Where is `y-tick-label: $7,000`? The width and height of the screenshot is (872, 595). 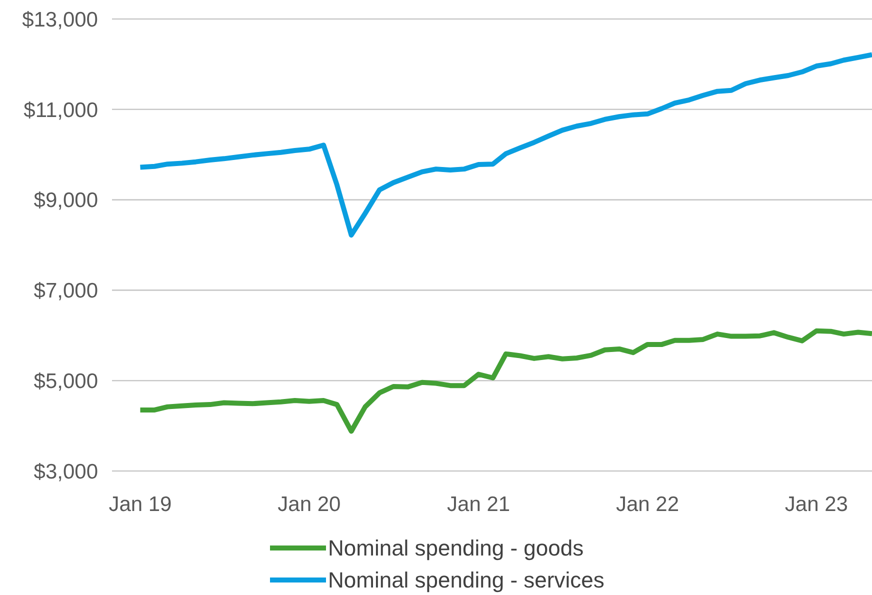 y-tick-label: $7,000 is located at coordinates (66, 291).